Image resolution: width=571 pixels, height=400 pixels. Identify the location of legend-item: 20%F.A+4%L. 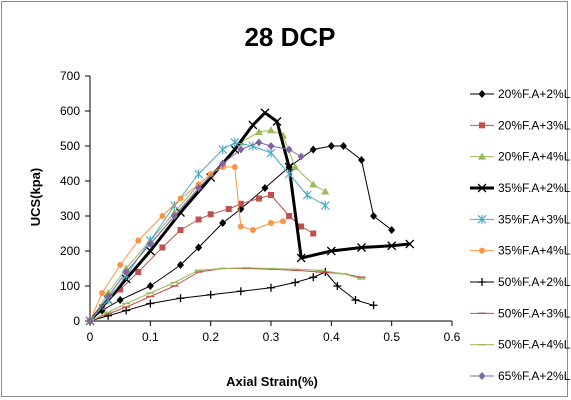
(520, 157).